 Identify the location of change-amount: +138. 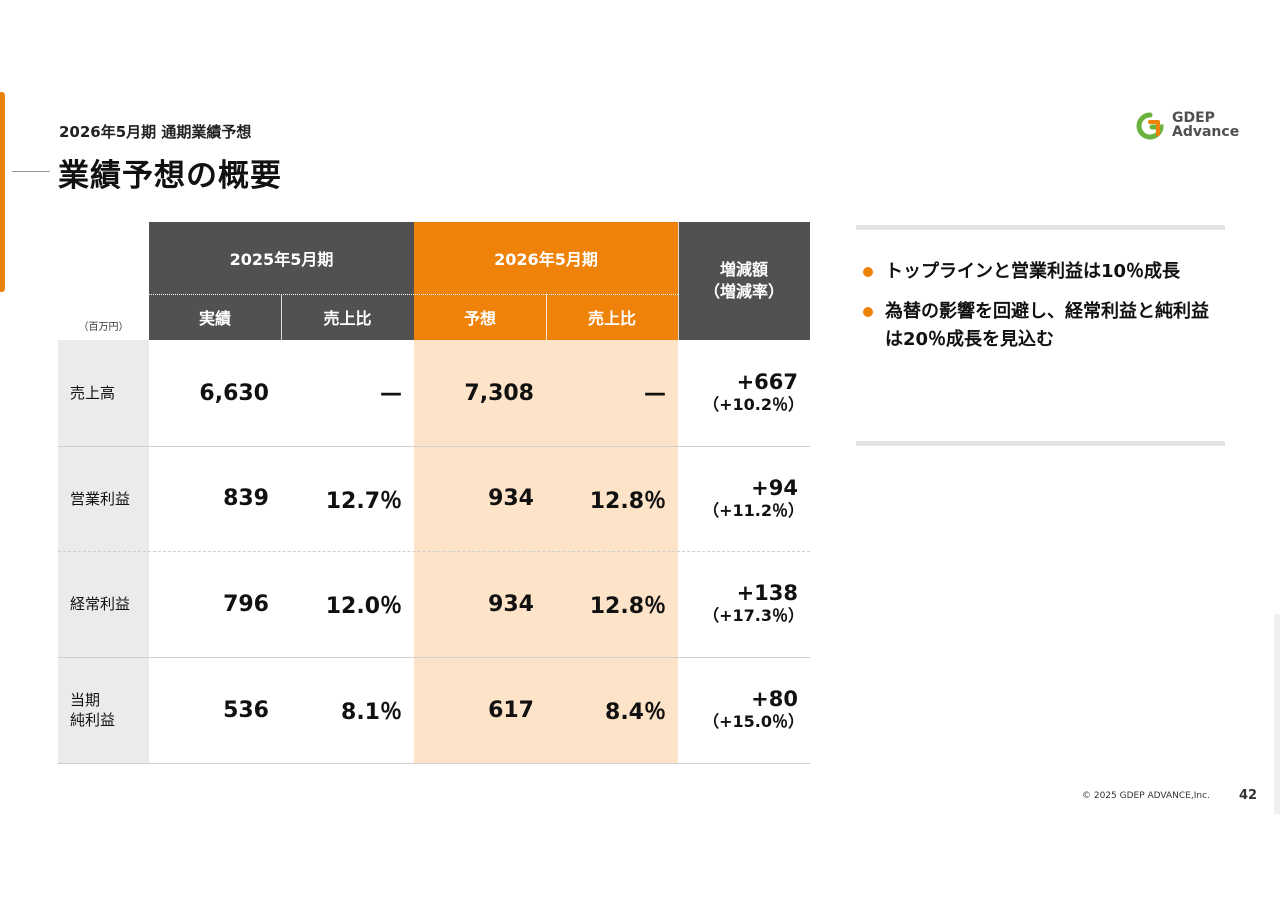
(767, 593).